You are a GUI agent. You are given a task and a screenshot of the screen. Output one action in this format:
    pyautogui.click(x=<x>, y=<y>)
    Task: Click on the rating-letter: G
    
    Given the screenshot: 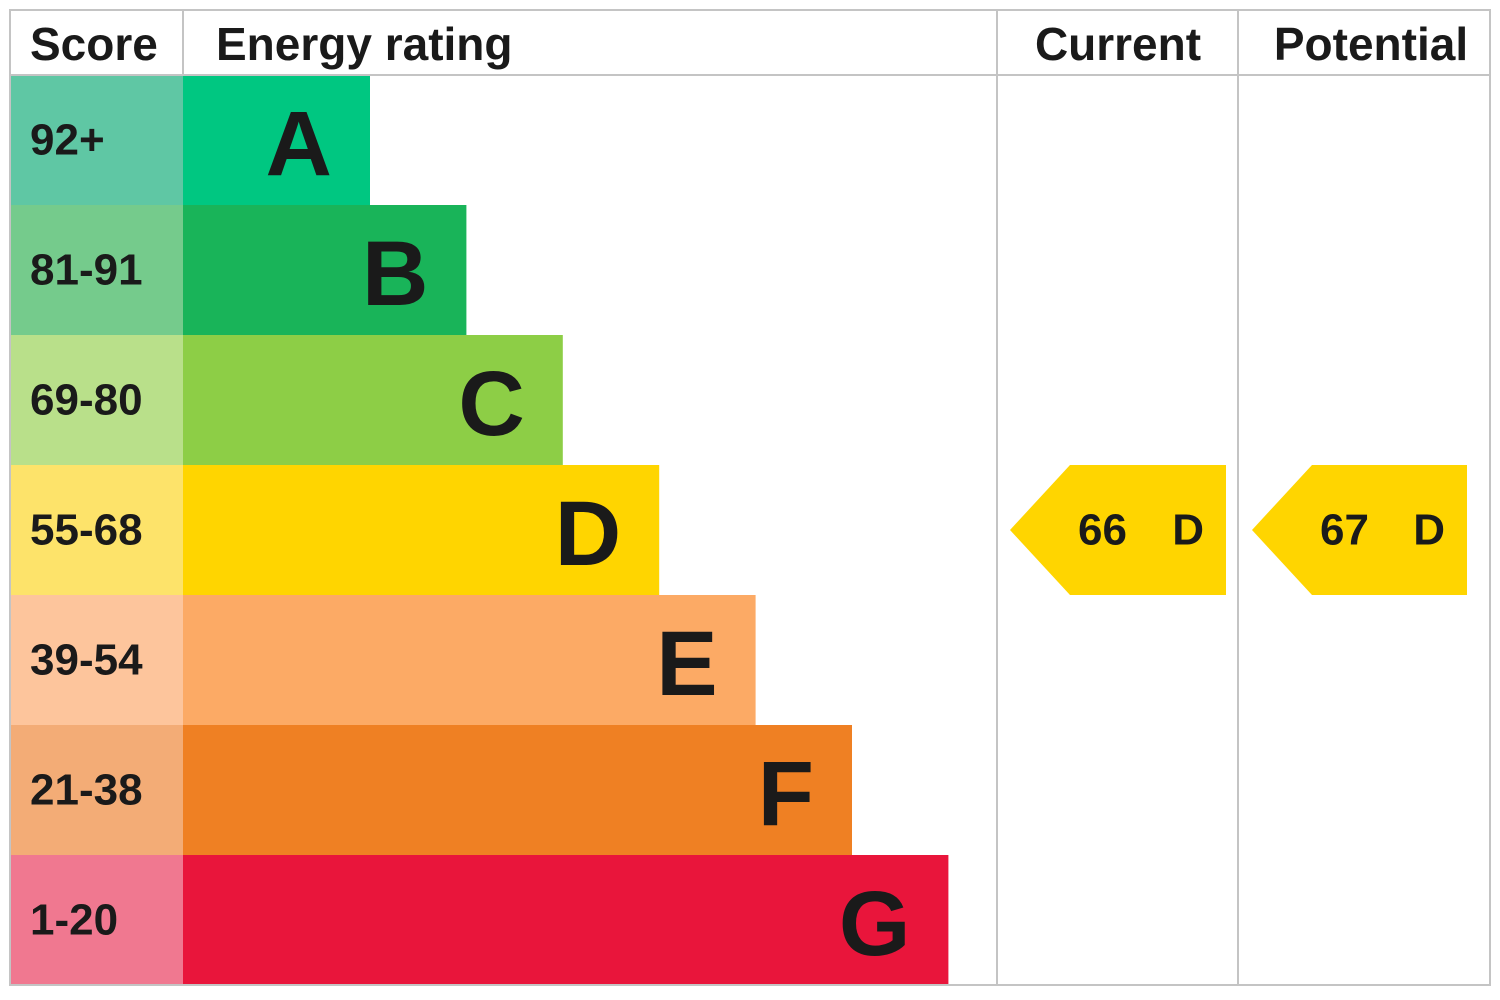 What is the action you would take?
    pyautogui.click(x=875, y=924)
    